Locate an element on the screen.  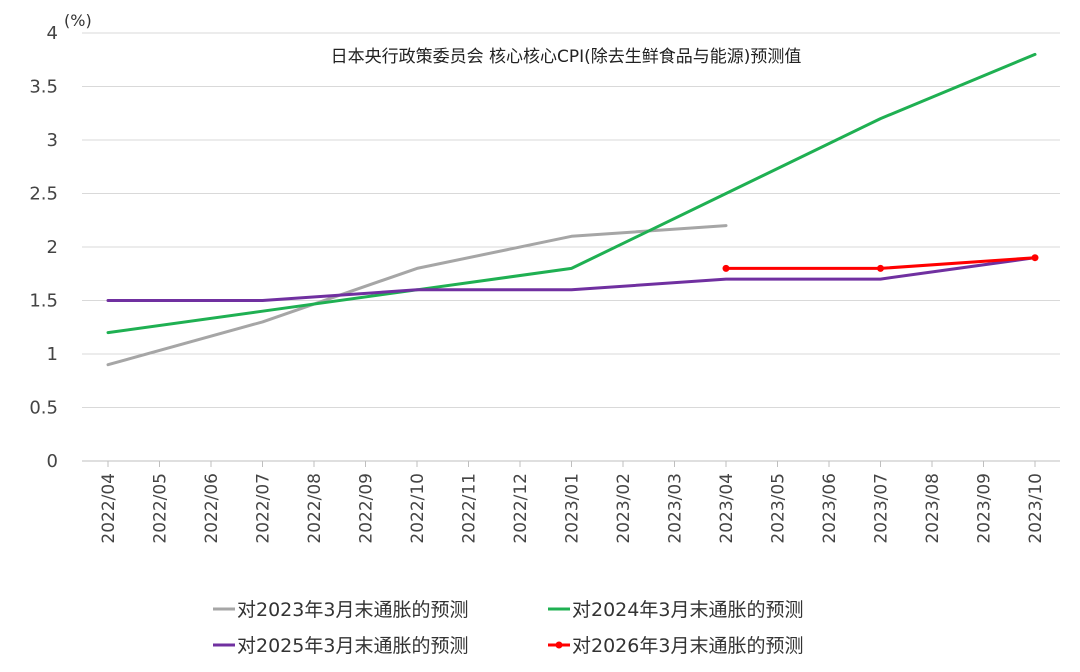
x-tick-label: 2023/05 is located at coordinates (779, 508).